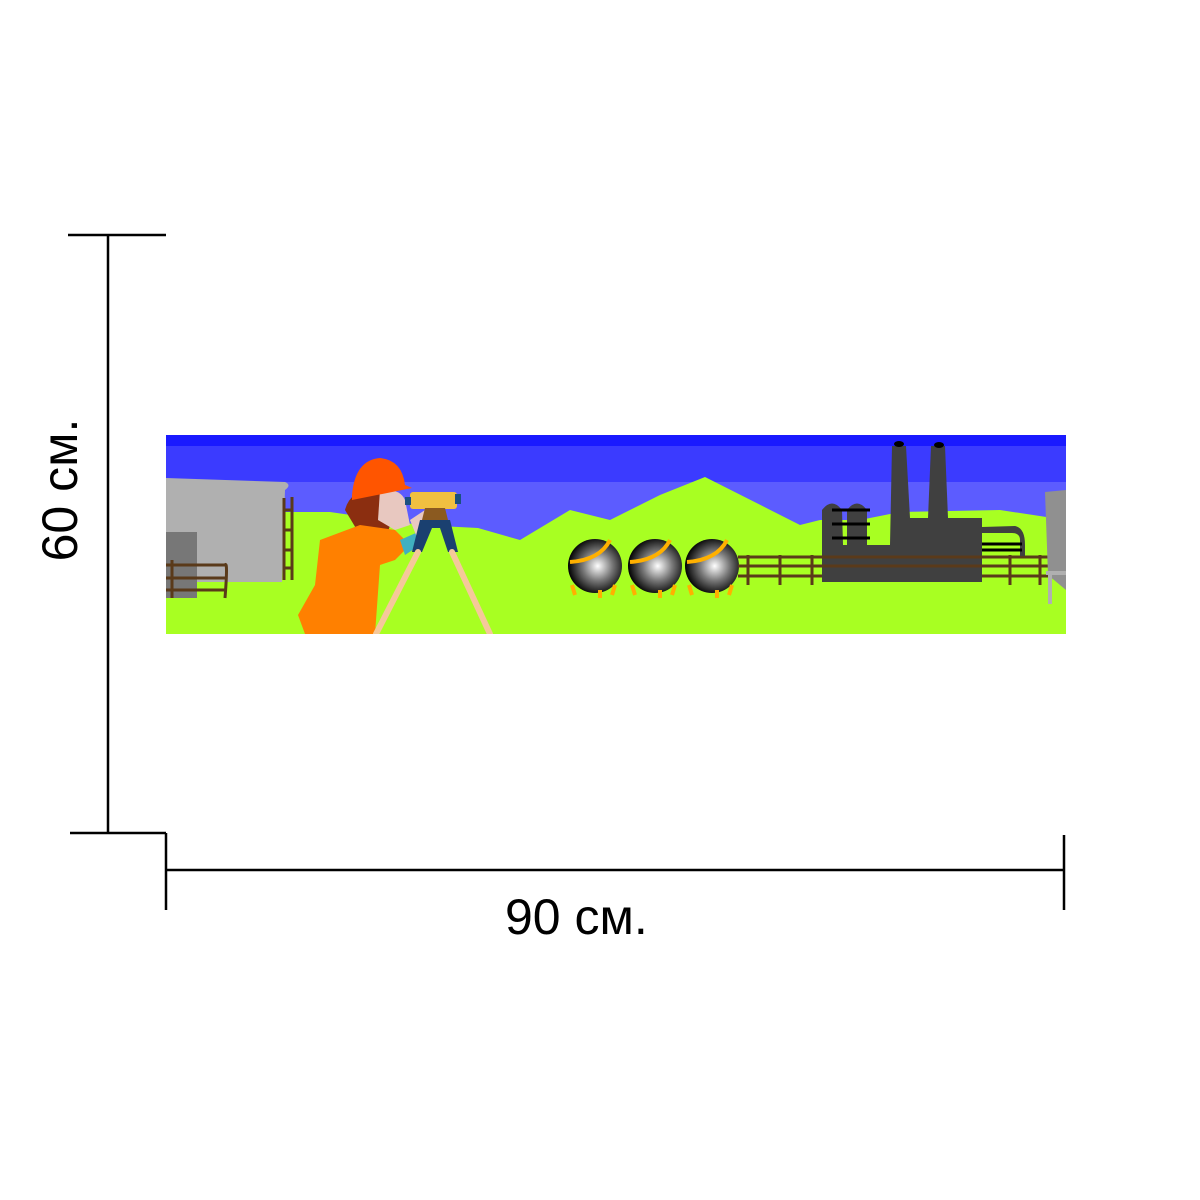 This screenshot has height=1200, width=1200. I want to click on banner-image, so click(616, 534).